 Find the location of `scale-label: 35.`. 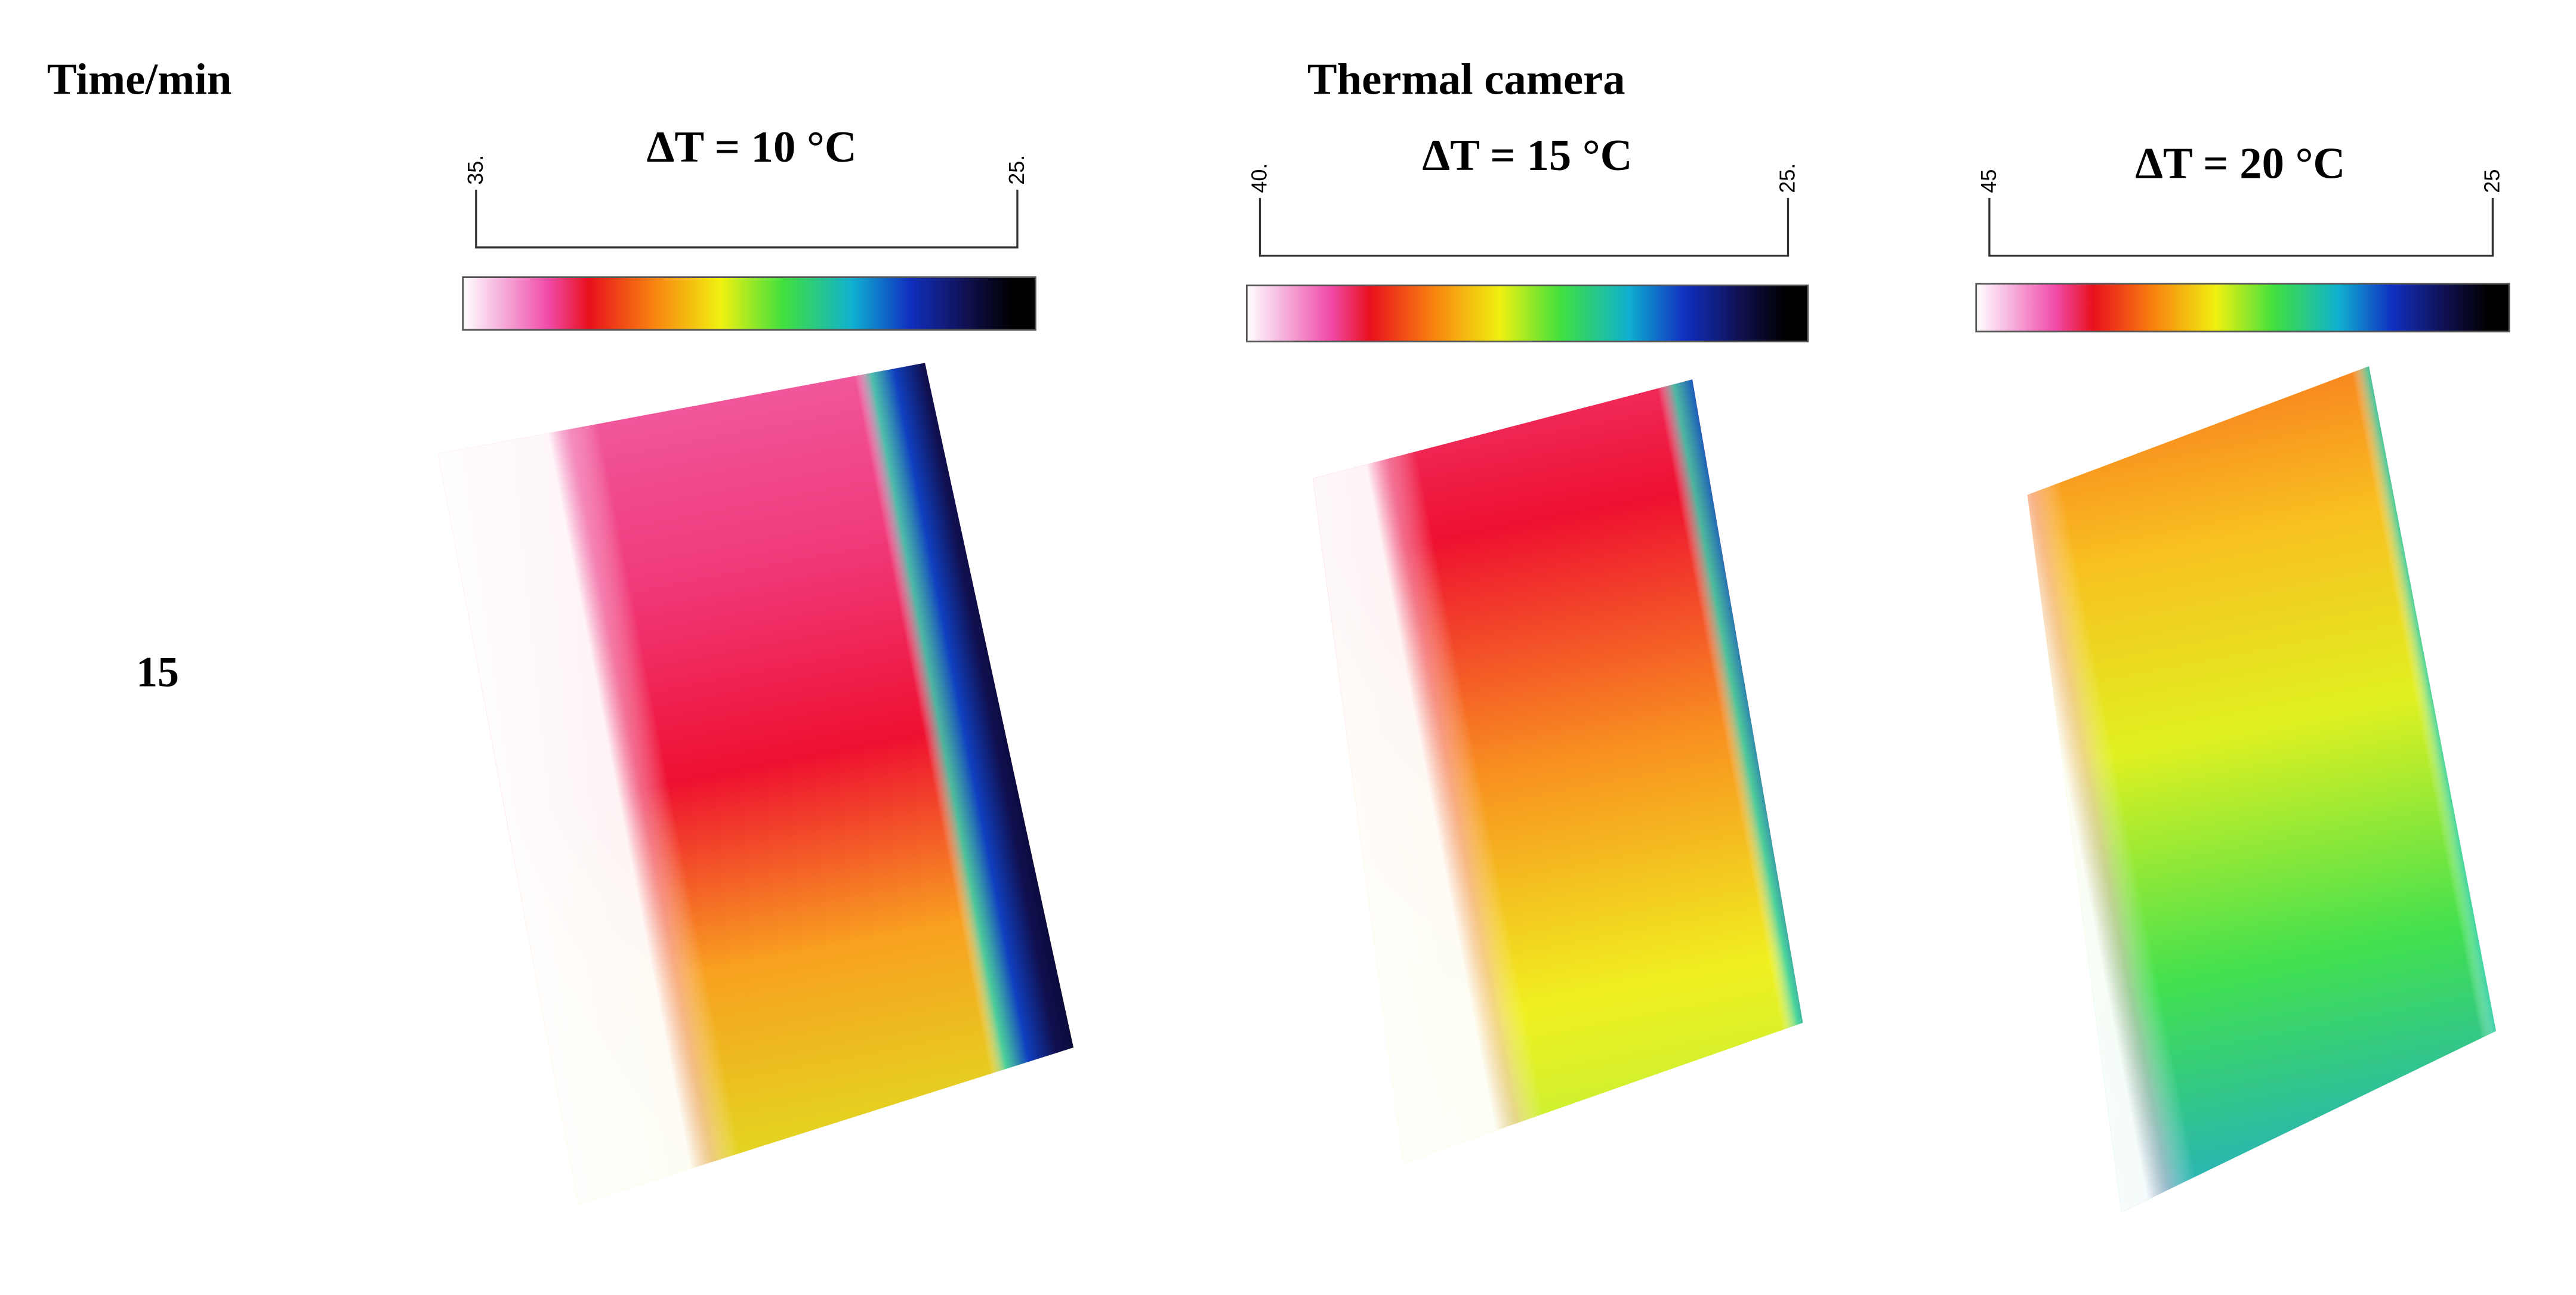

scale-label: 35. is located at coordinates (475, 170).